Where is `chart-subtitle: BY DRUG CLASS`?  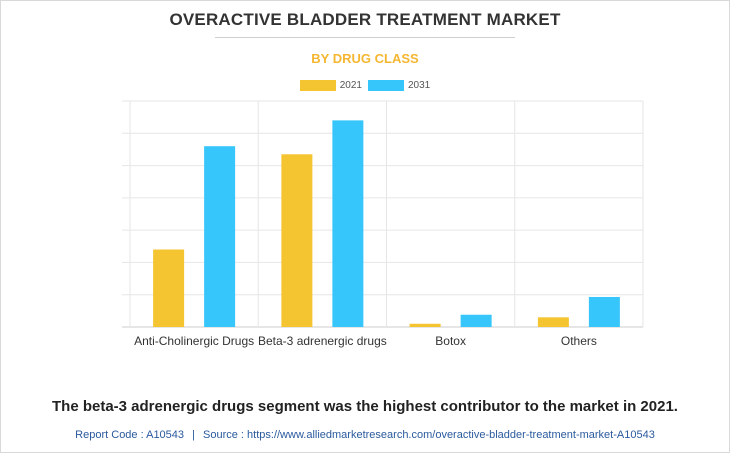
chart-subtitle: BY DRUG CLASS is located at coordinates (365, 58).